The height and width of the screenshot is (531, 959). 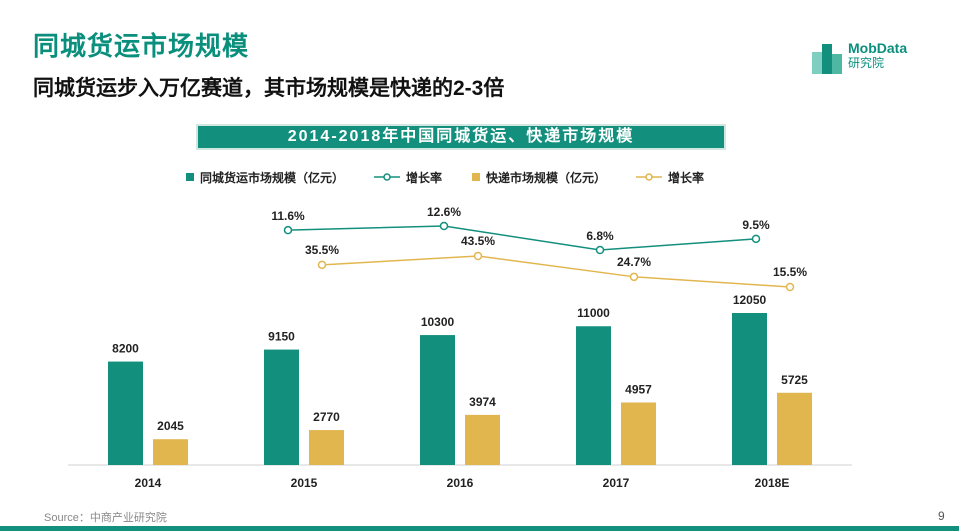 I want to click on legend-item-express-growth: 增长率, so click(x=670, y=177).